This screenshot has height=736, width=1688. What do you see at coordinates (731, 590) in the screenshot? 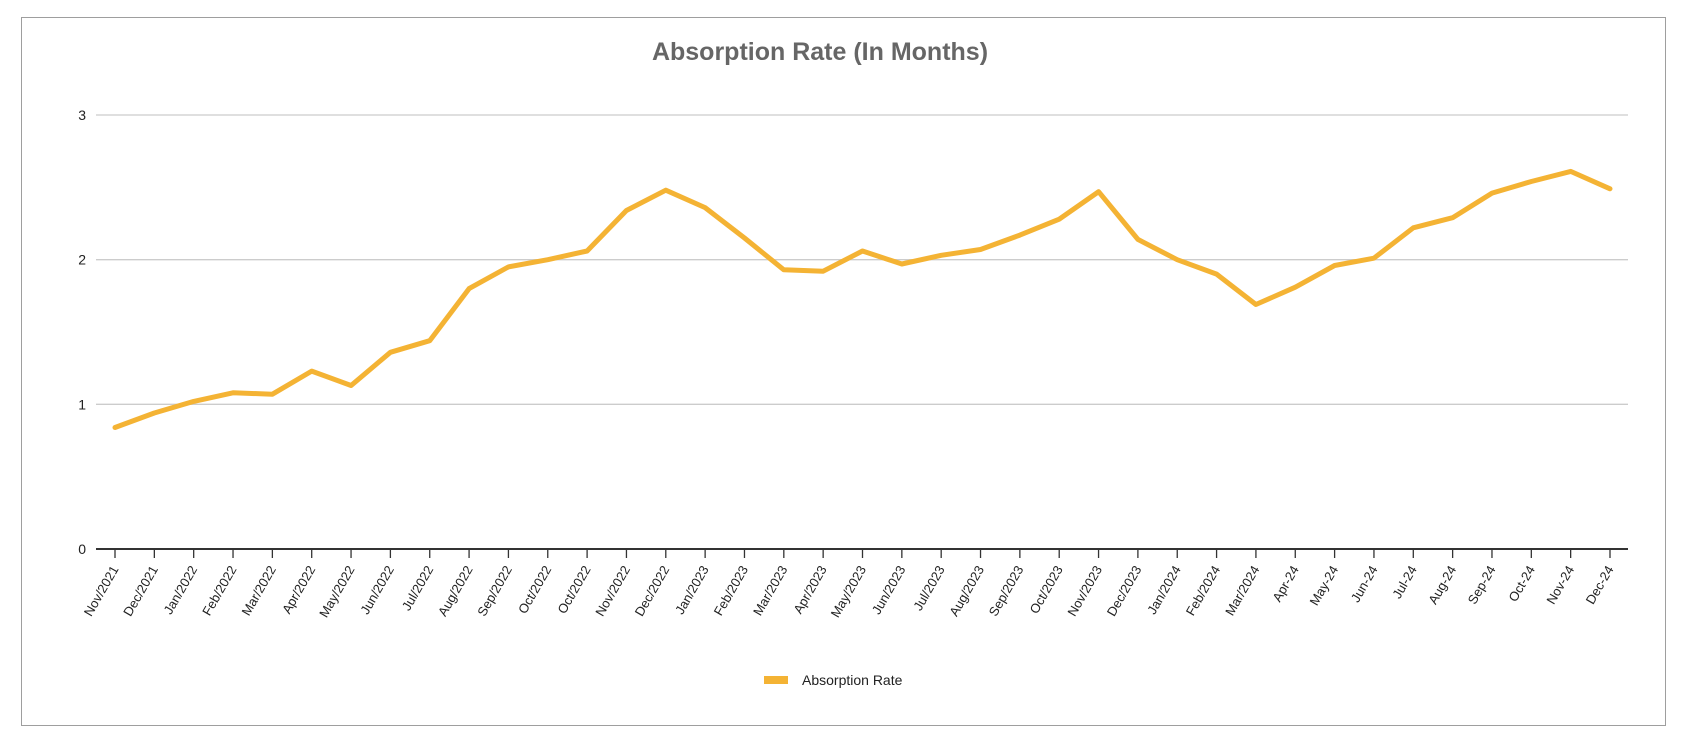
I see `x-tick-label: Feb/2023` at bounding box center [731, 590].